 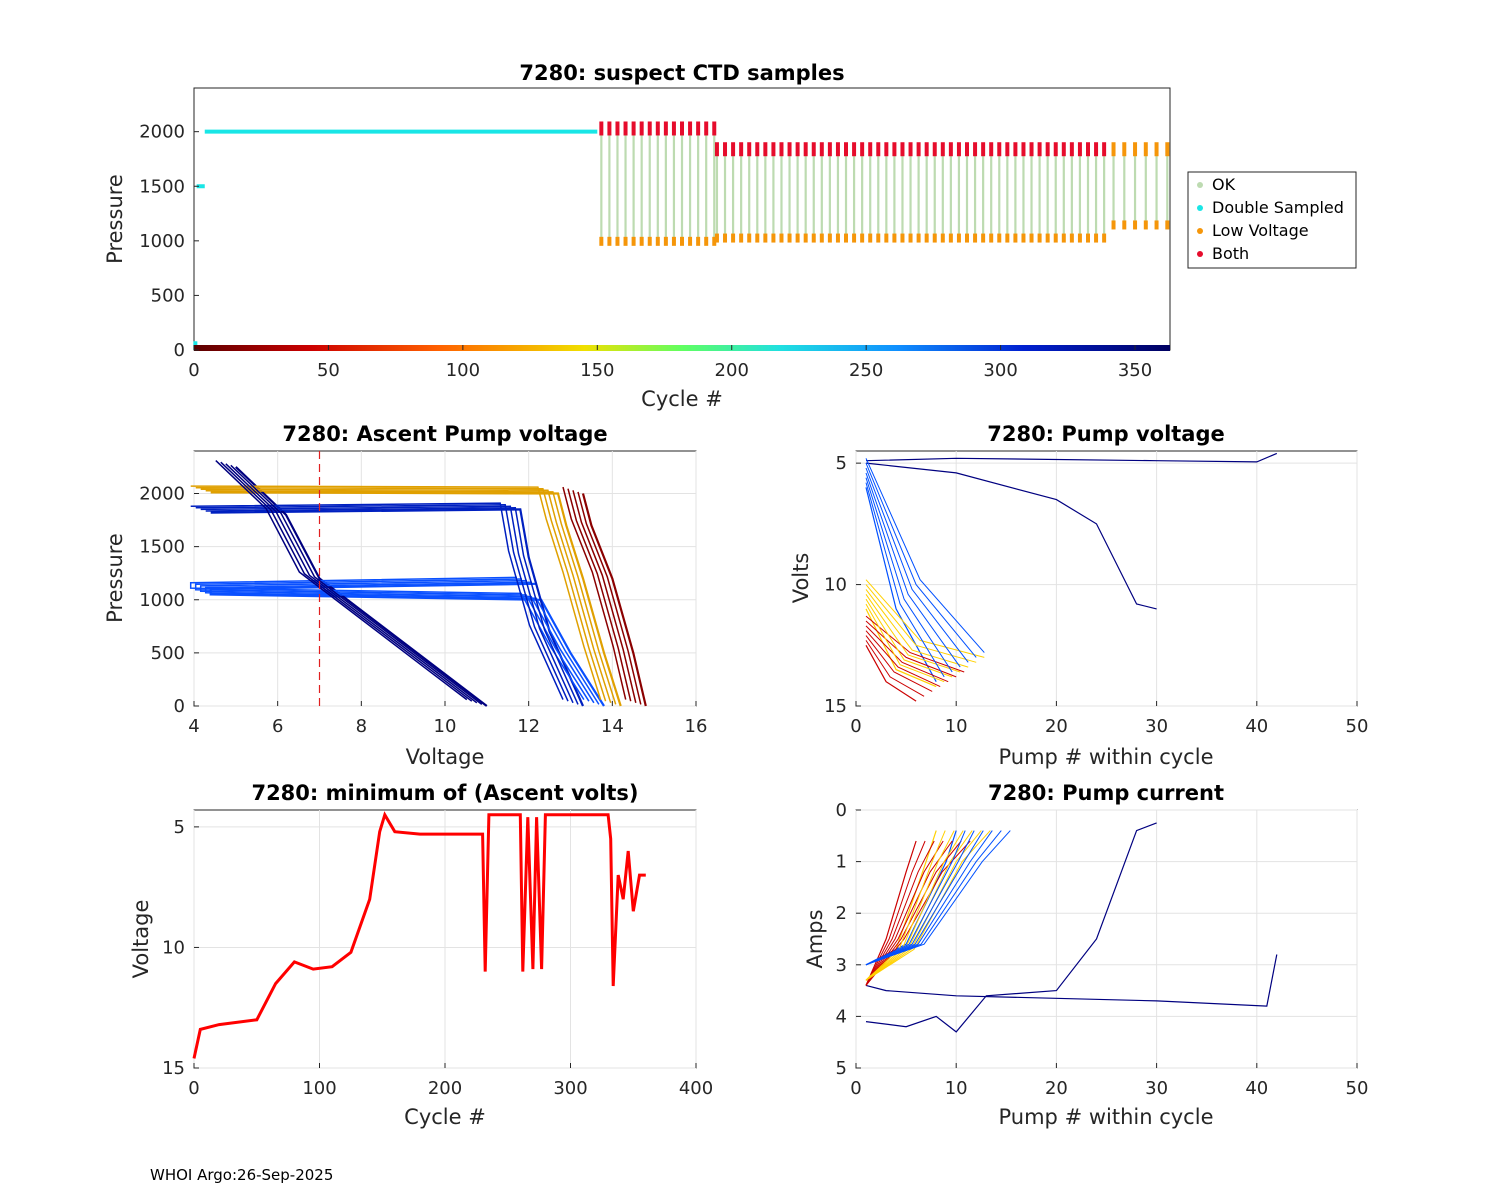 I want to click on x-tick-label: 200, so click(x=732, y=370).